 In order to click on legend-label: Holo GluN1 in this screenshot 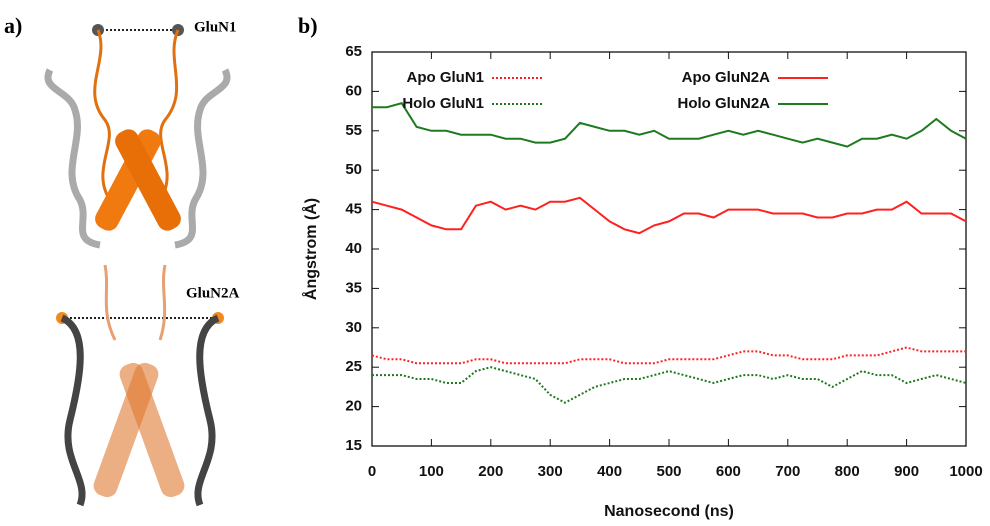, I will do `click(443, 103)`.